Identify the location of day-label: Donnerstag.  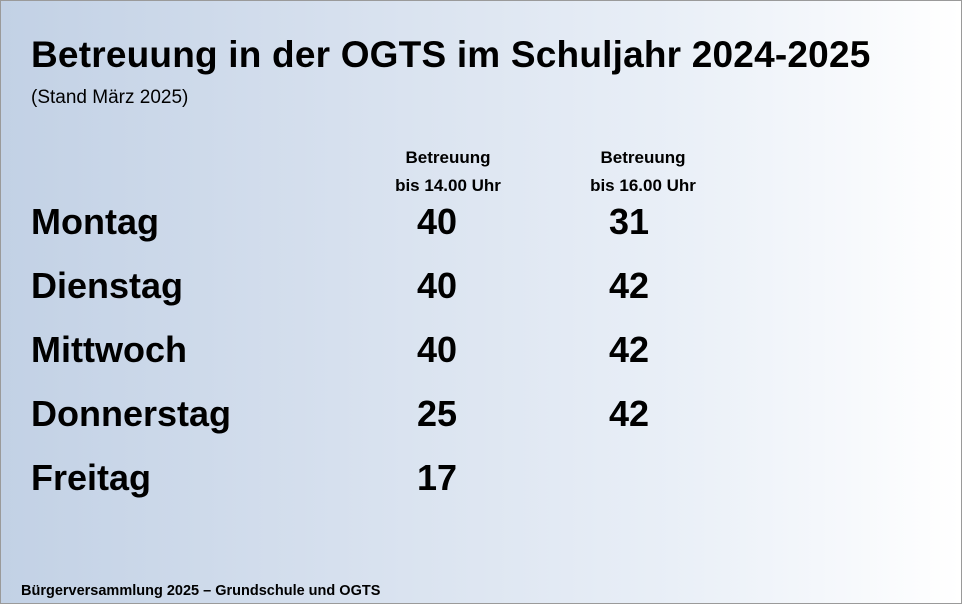
(131, 413).